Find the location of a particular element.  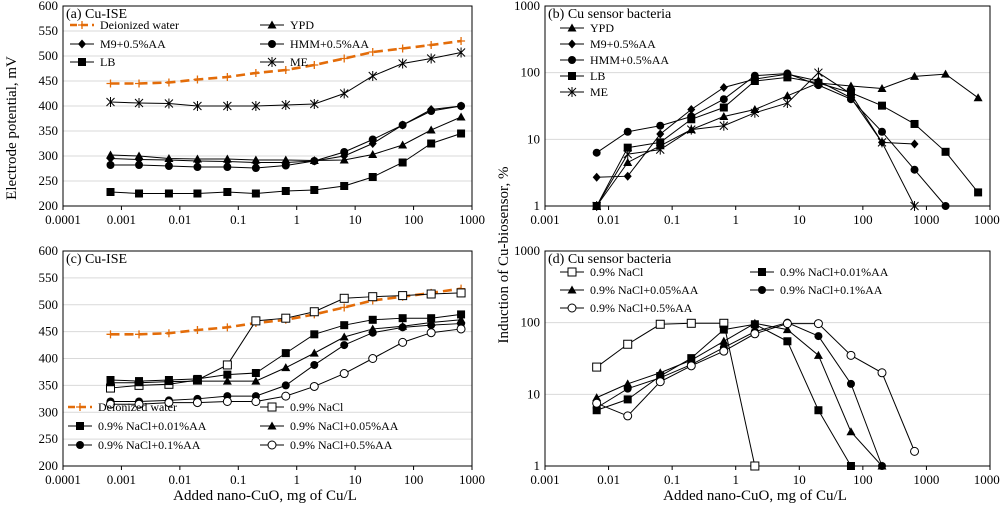

legend-entry: 0.9% NaCl+0.1%AA is located at coordinates (816, 290).